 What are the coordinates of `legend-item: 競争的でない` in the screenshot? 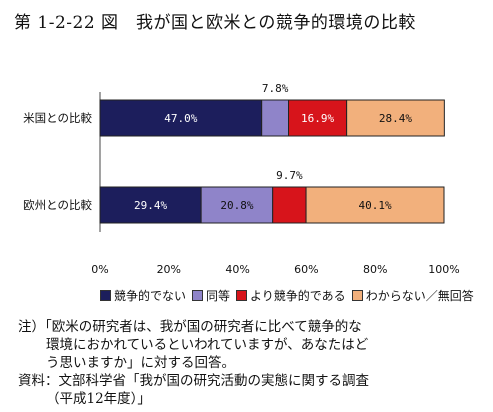 It's located at (143, 295).